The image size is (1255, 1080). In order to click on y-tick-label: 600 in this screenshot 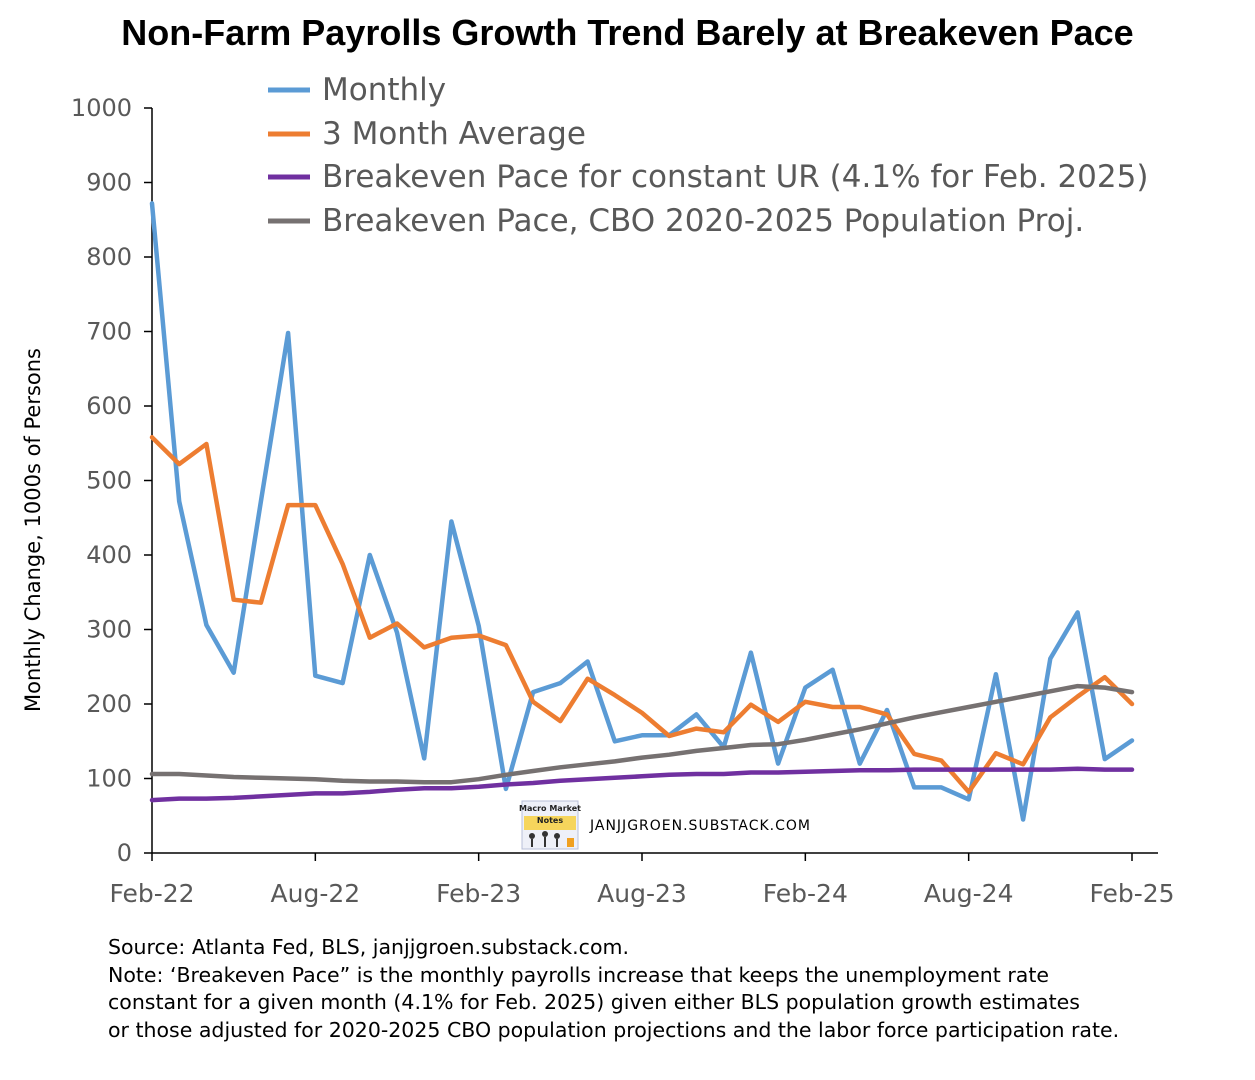, I will do `click(109, 406)`.